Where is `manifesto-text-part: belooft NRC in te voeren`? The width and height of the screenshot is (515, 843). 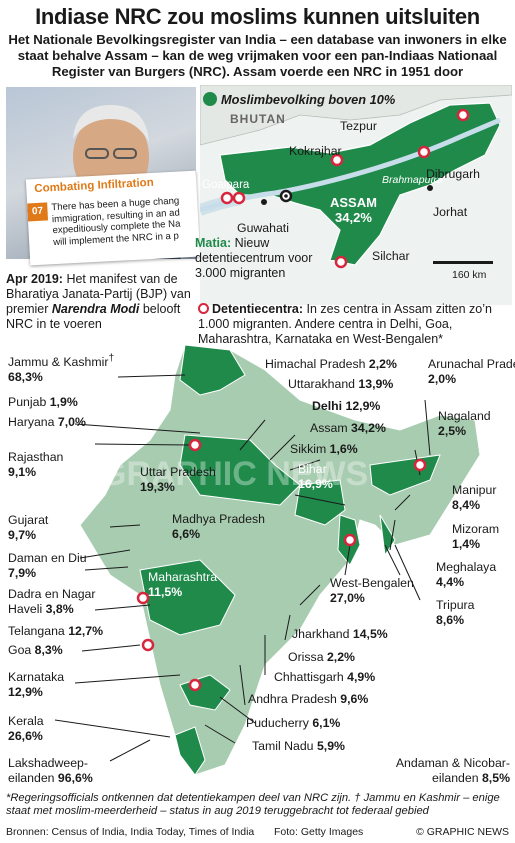
manifesto-text-part: belooft NRC in te voeren is located at coordinates (93, 316).